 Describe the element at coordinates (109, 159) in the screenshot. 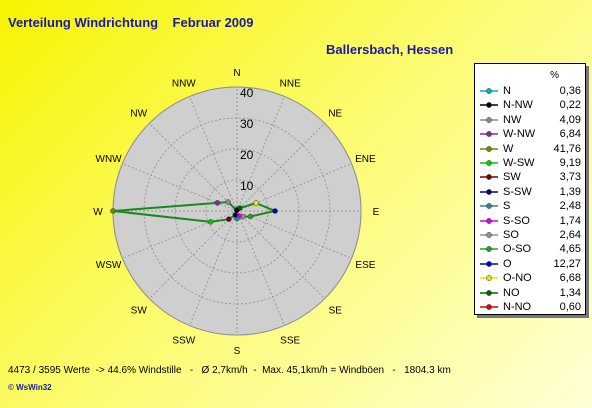

I see `direction-label: WNW` at that location.